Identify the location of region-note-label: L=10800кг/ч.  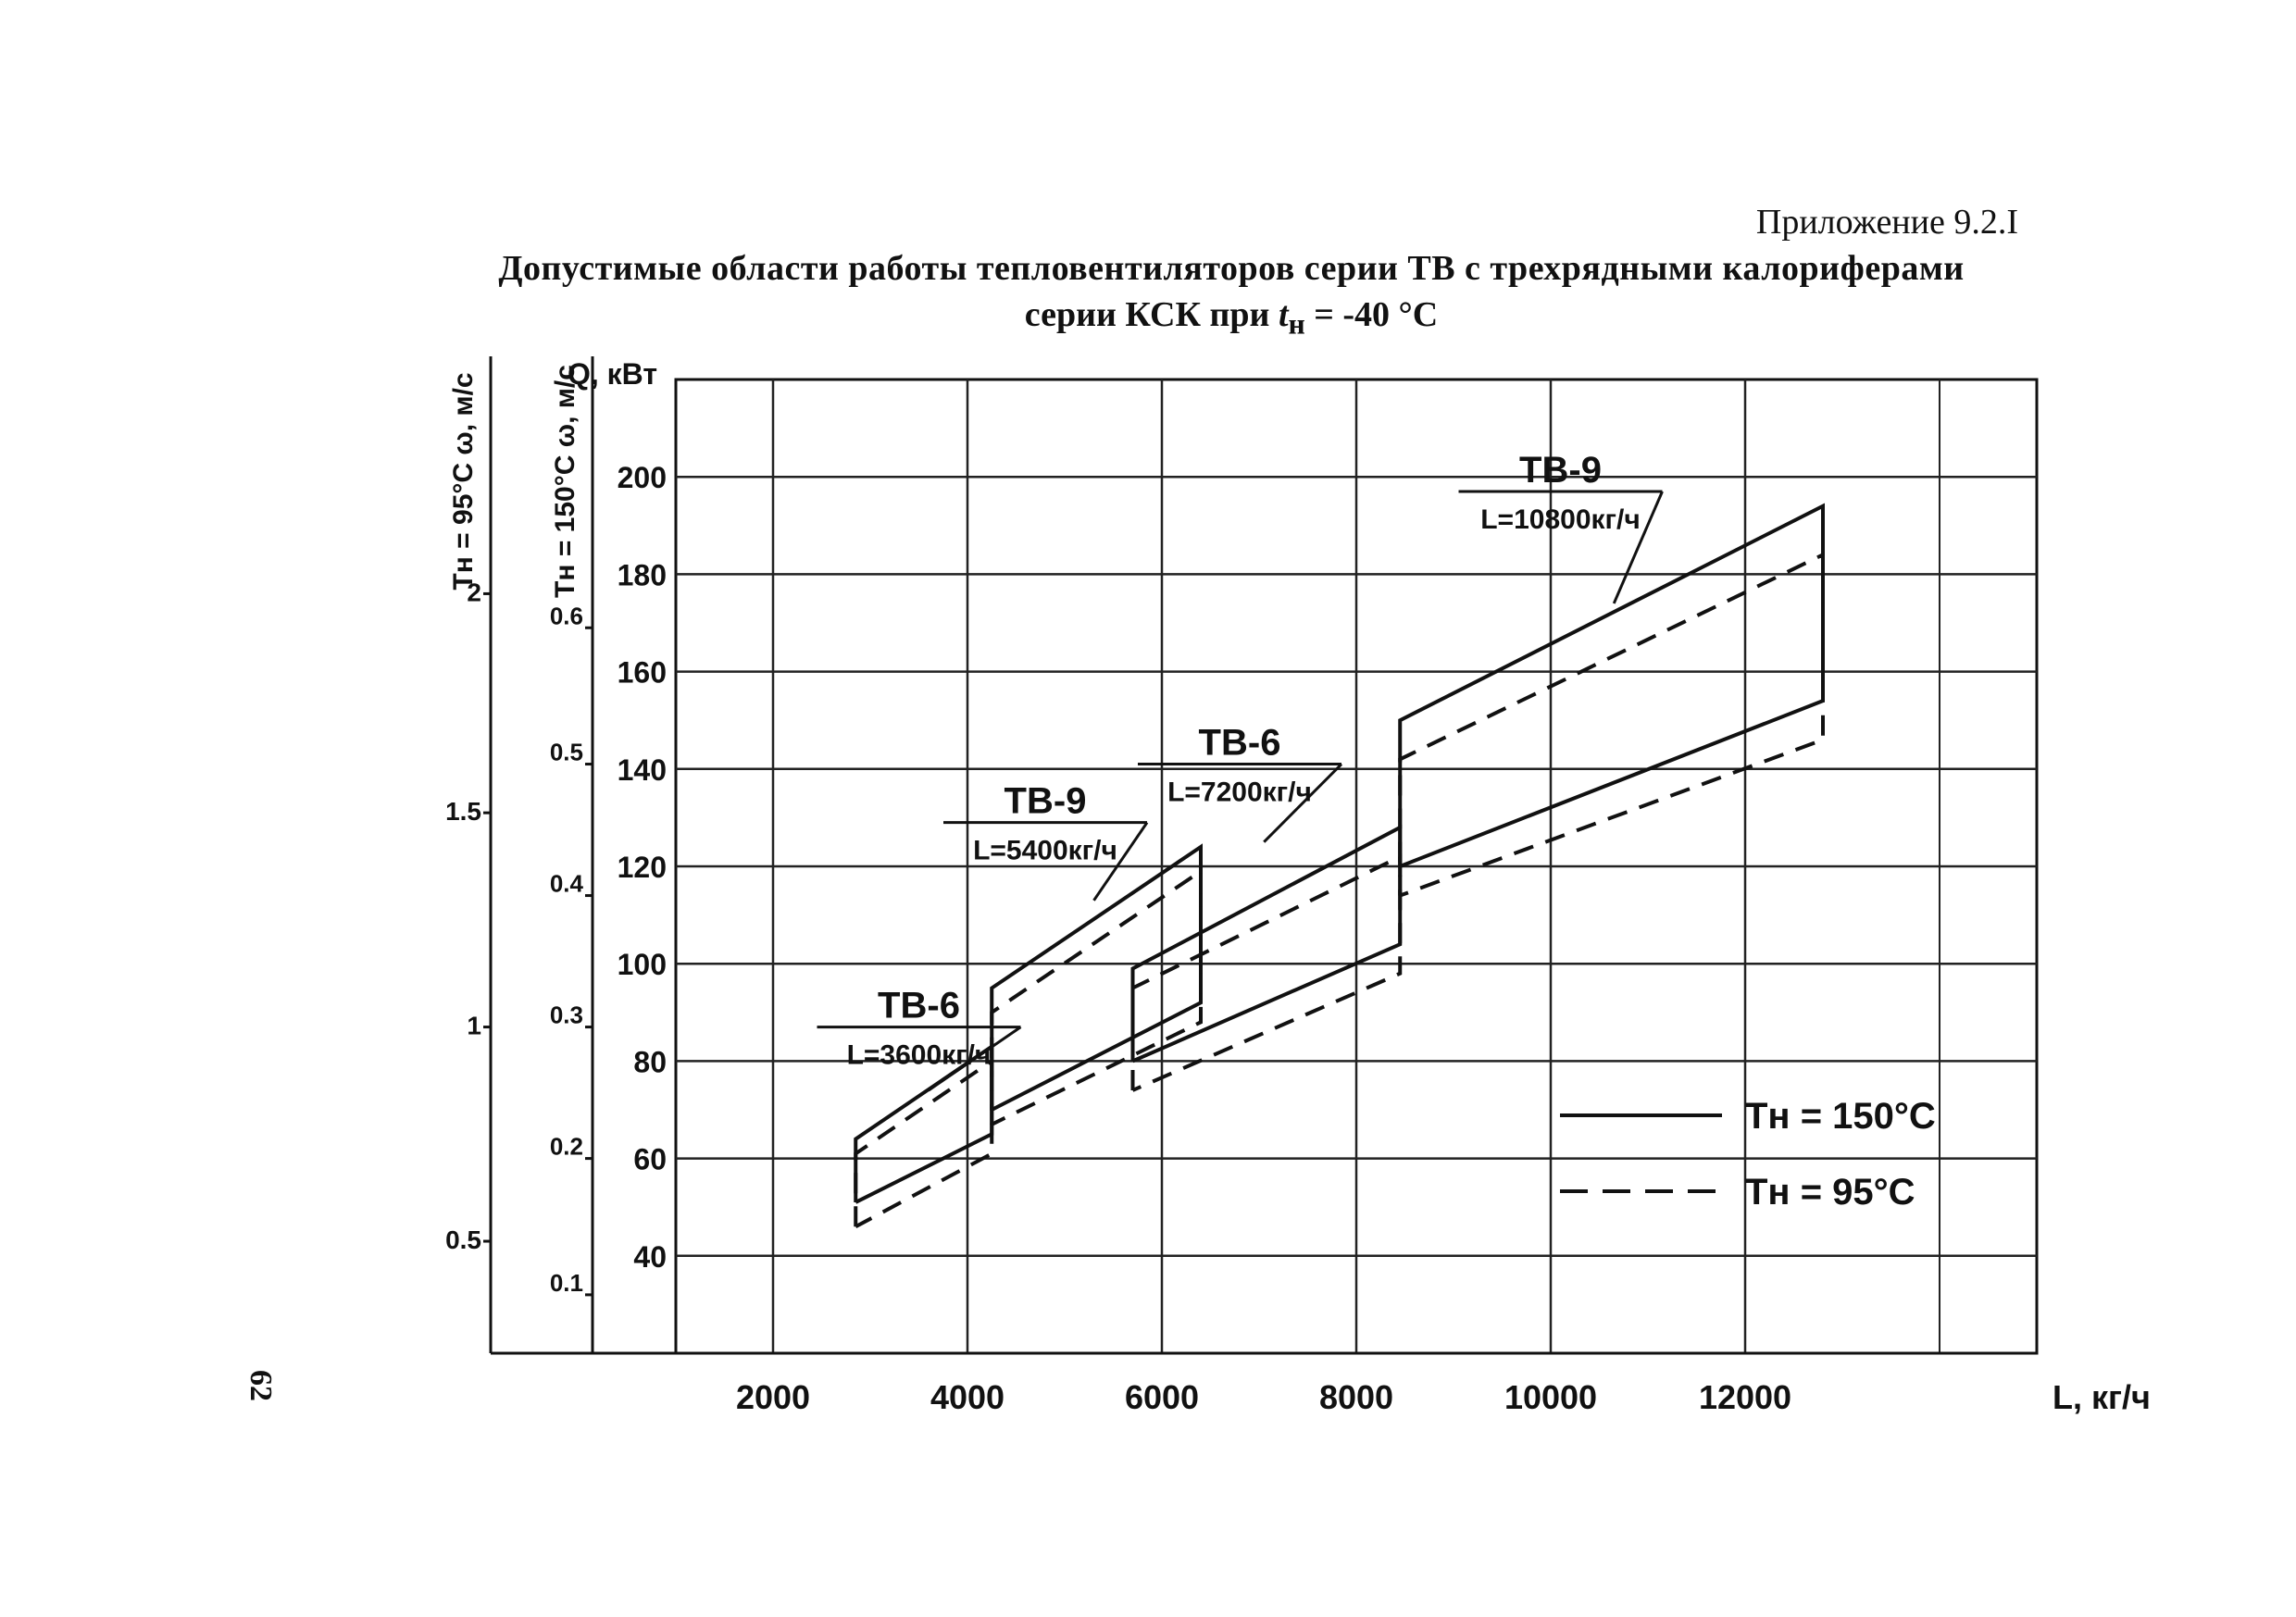
(1560, 520).